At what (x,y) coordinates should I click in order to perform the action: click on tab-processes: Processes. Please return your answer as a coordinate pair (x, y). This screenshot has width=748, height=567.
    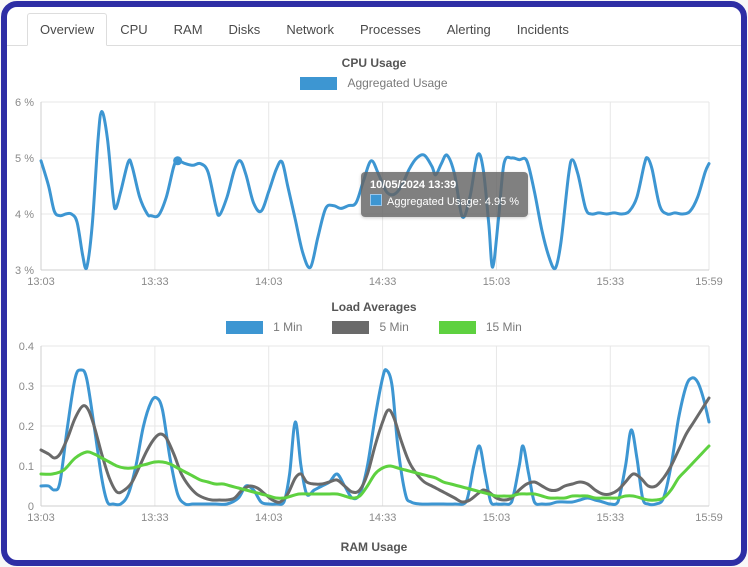
    Looking at the image, I should click on (390, 29).